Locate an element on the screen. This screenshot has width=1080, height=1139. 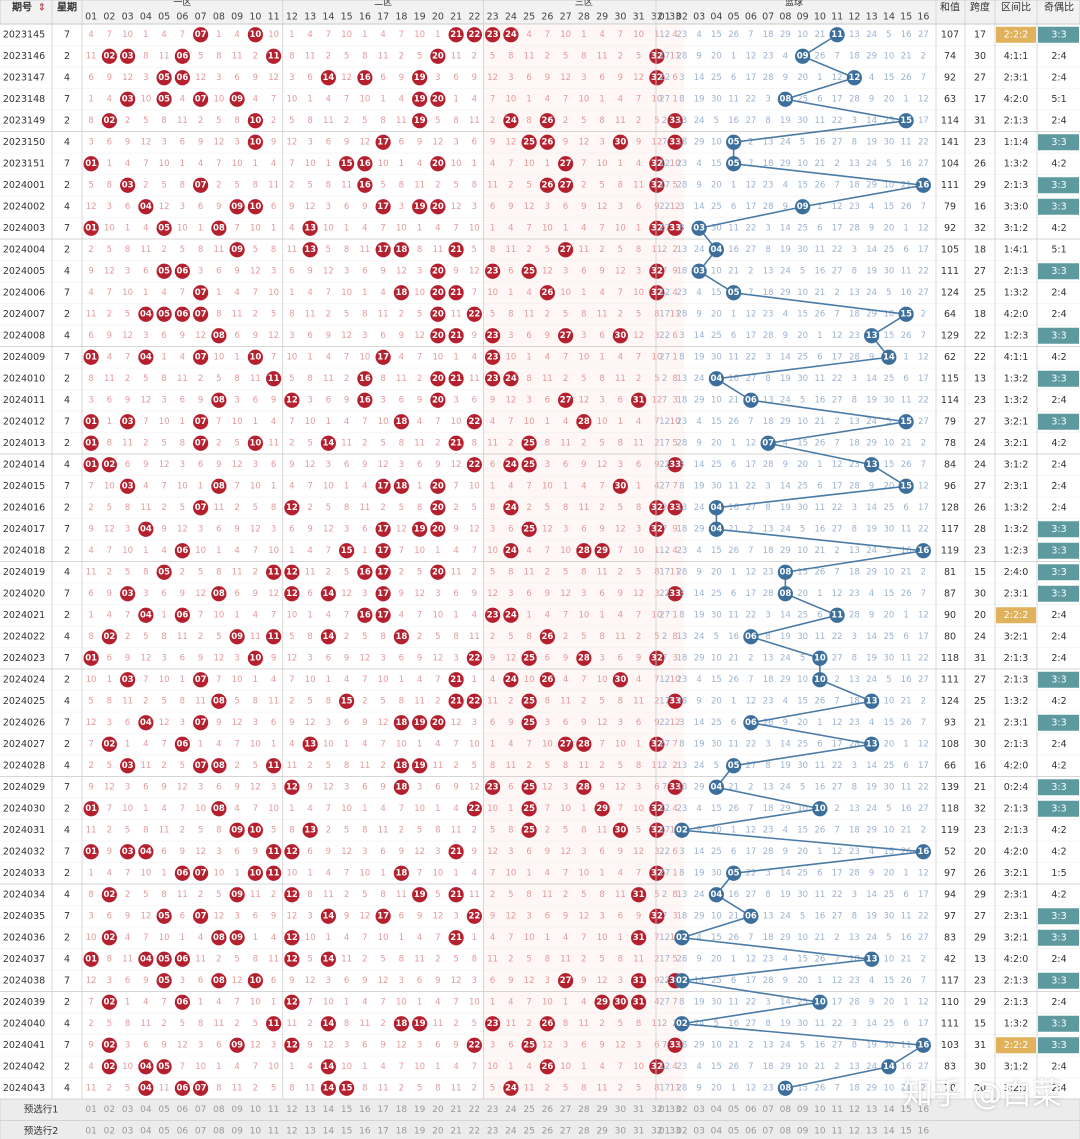
preselect-row is located at coordinates (540, 1129).